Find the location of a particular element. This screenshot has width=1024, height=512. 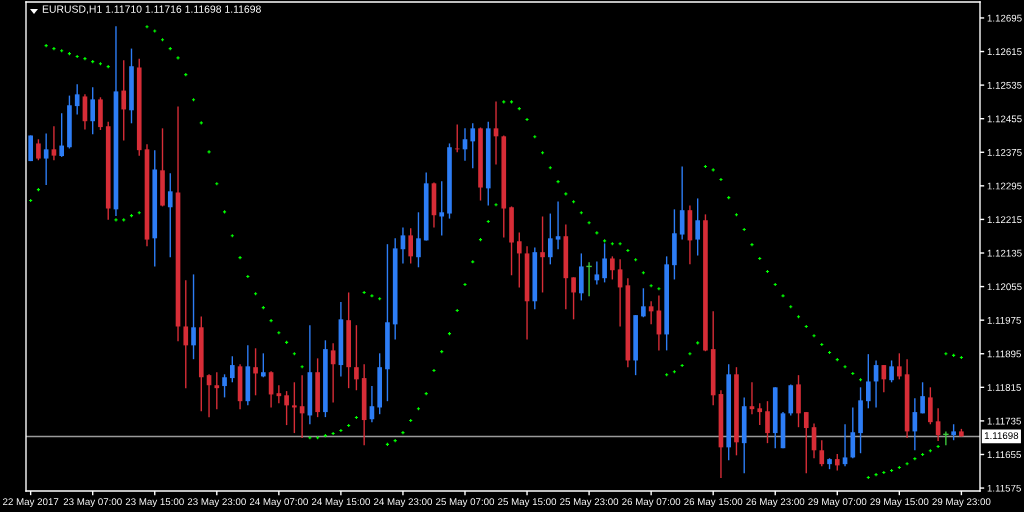

x-tick-label: 25 May 23:00 is located at coordinates (589, 503).